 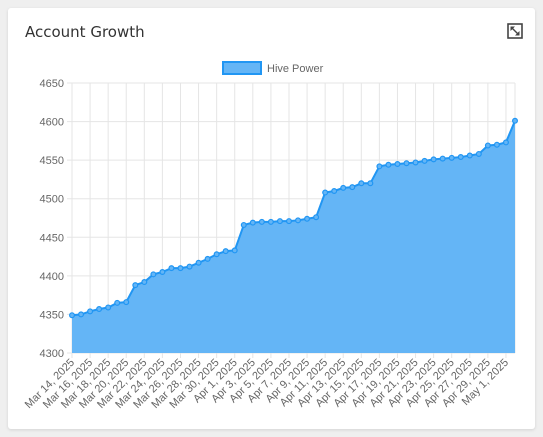 I want to click on card-title: Account Growth, so click(x=85, y=32).